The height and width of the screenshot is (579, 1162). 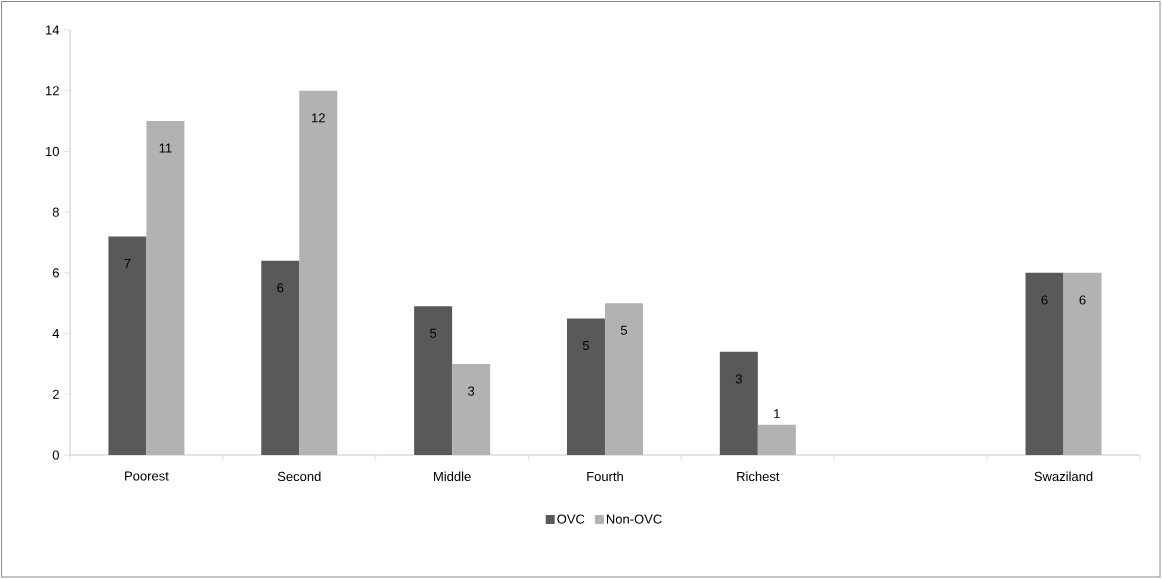 What do you see at coordinates (147, 476) in the screenshot?
I see `x-tick-label: Poorest` at bounding box center [147, 476].